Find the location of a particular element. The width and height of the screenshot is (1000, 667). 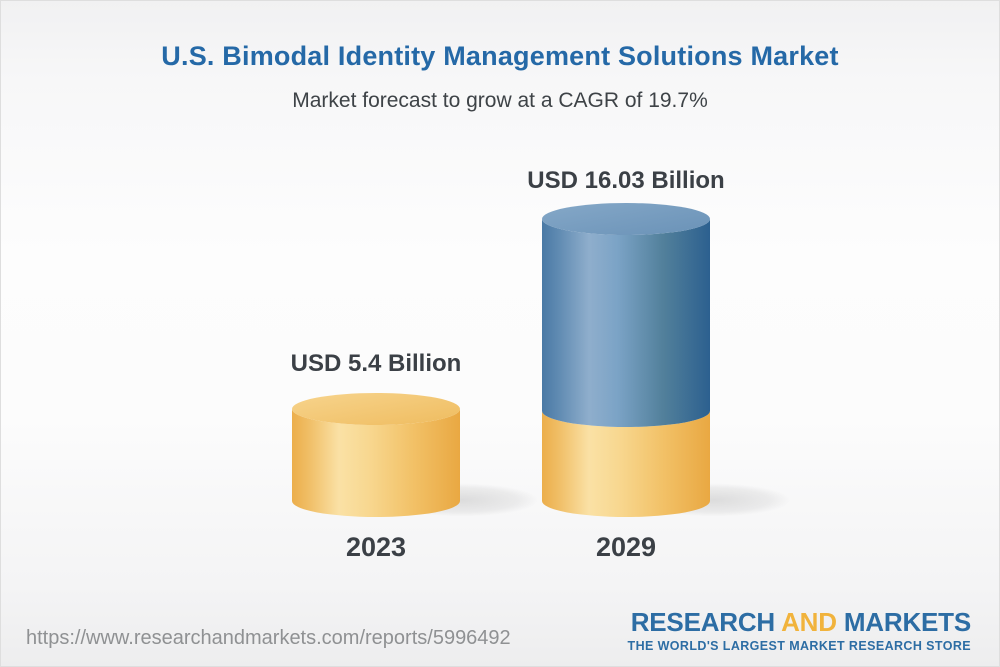

x-axis-label-2029: 2029 is located at coordinates (626, 547).